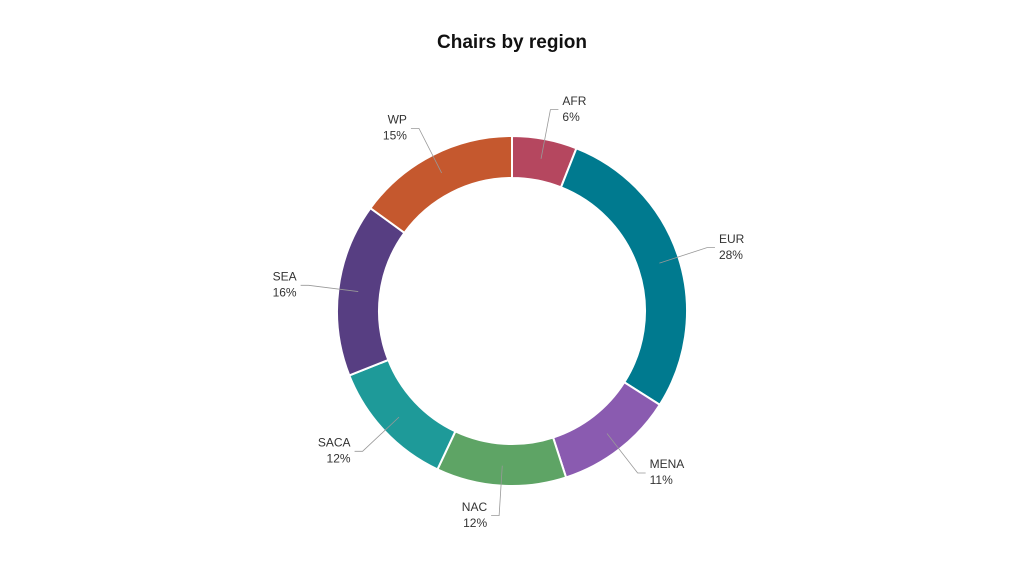 This screenshot has height=576, width=1024. Describe the element at coordinates (285, 276) in the screenshot. I see `slice-label: SEA` at that location.